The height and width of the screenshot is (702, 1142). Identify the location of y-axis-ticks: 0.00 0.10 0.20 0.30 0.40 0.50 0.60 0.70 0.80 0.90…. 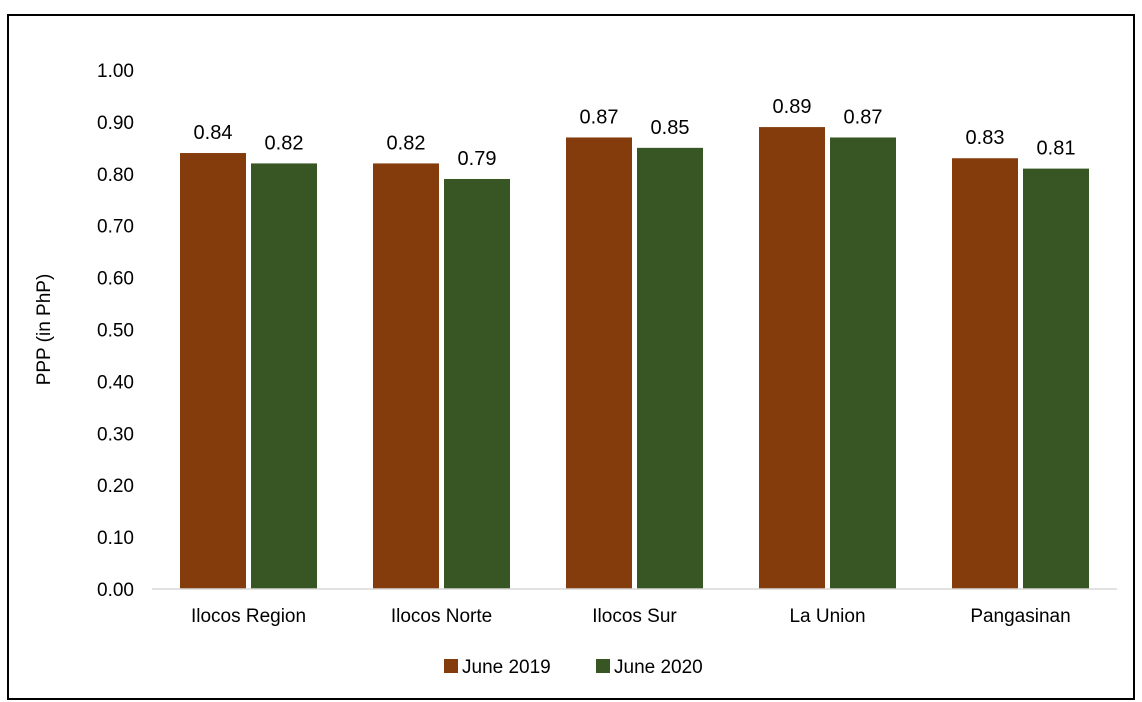
(115, 331).